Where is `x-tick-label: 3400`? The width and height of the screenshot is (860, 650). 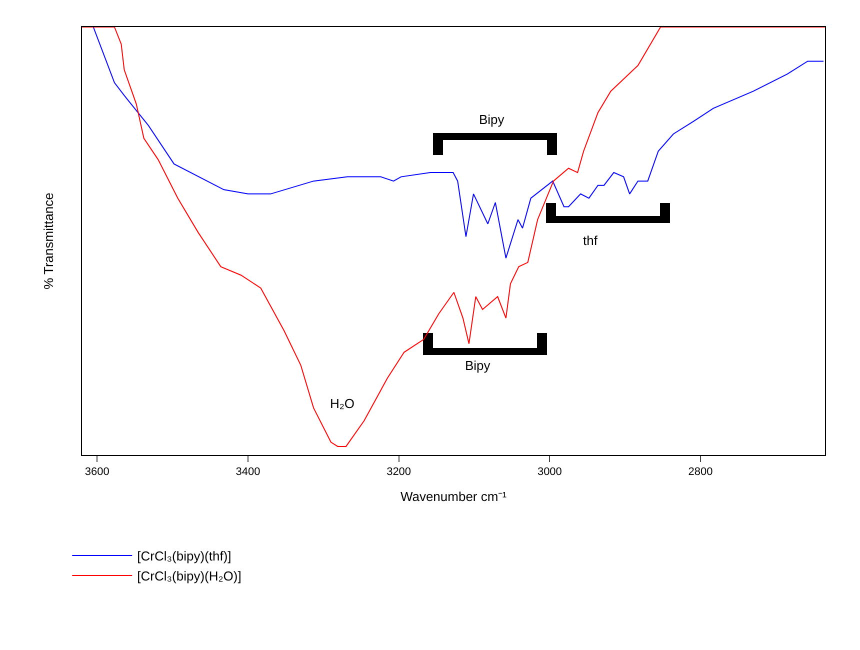 x-tick-label: 3400 is located at coordinates (248, 472).